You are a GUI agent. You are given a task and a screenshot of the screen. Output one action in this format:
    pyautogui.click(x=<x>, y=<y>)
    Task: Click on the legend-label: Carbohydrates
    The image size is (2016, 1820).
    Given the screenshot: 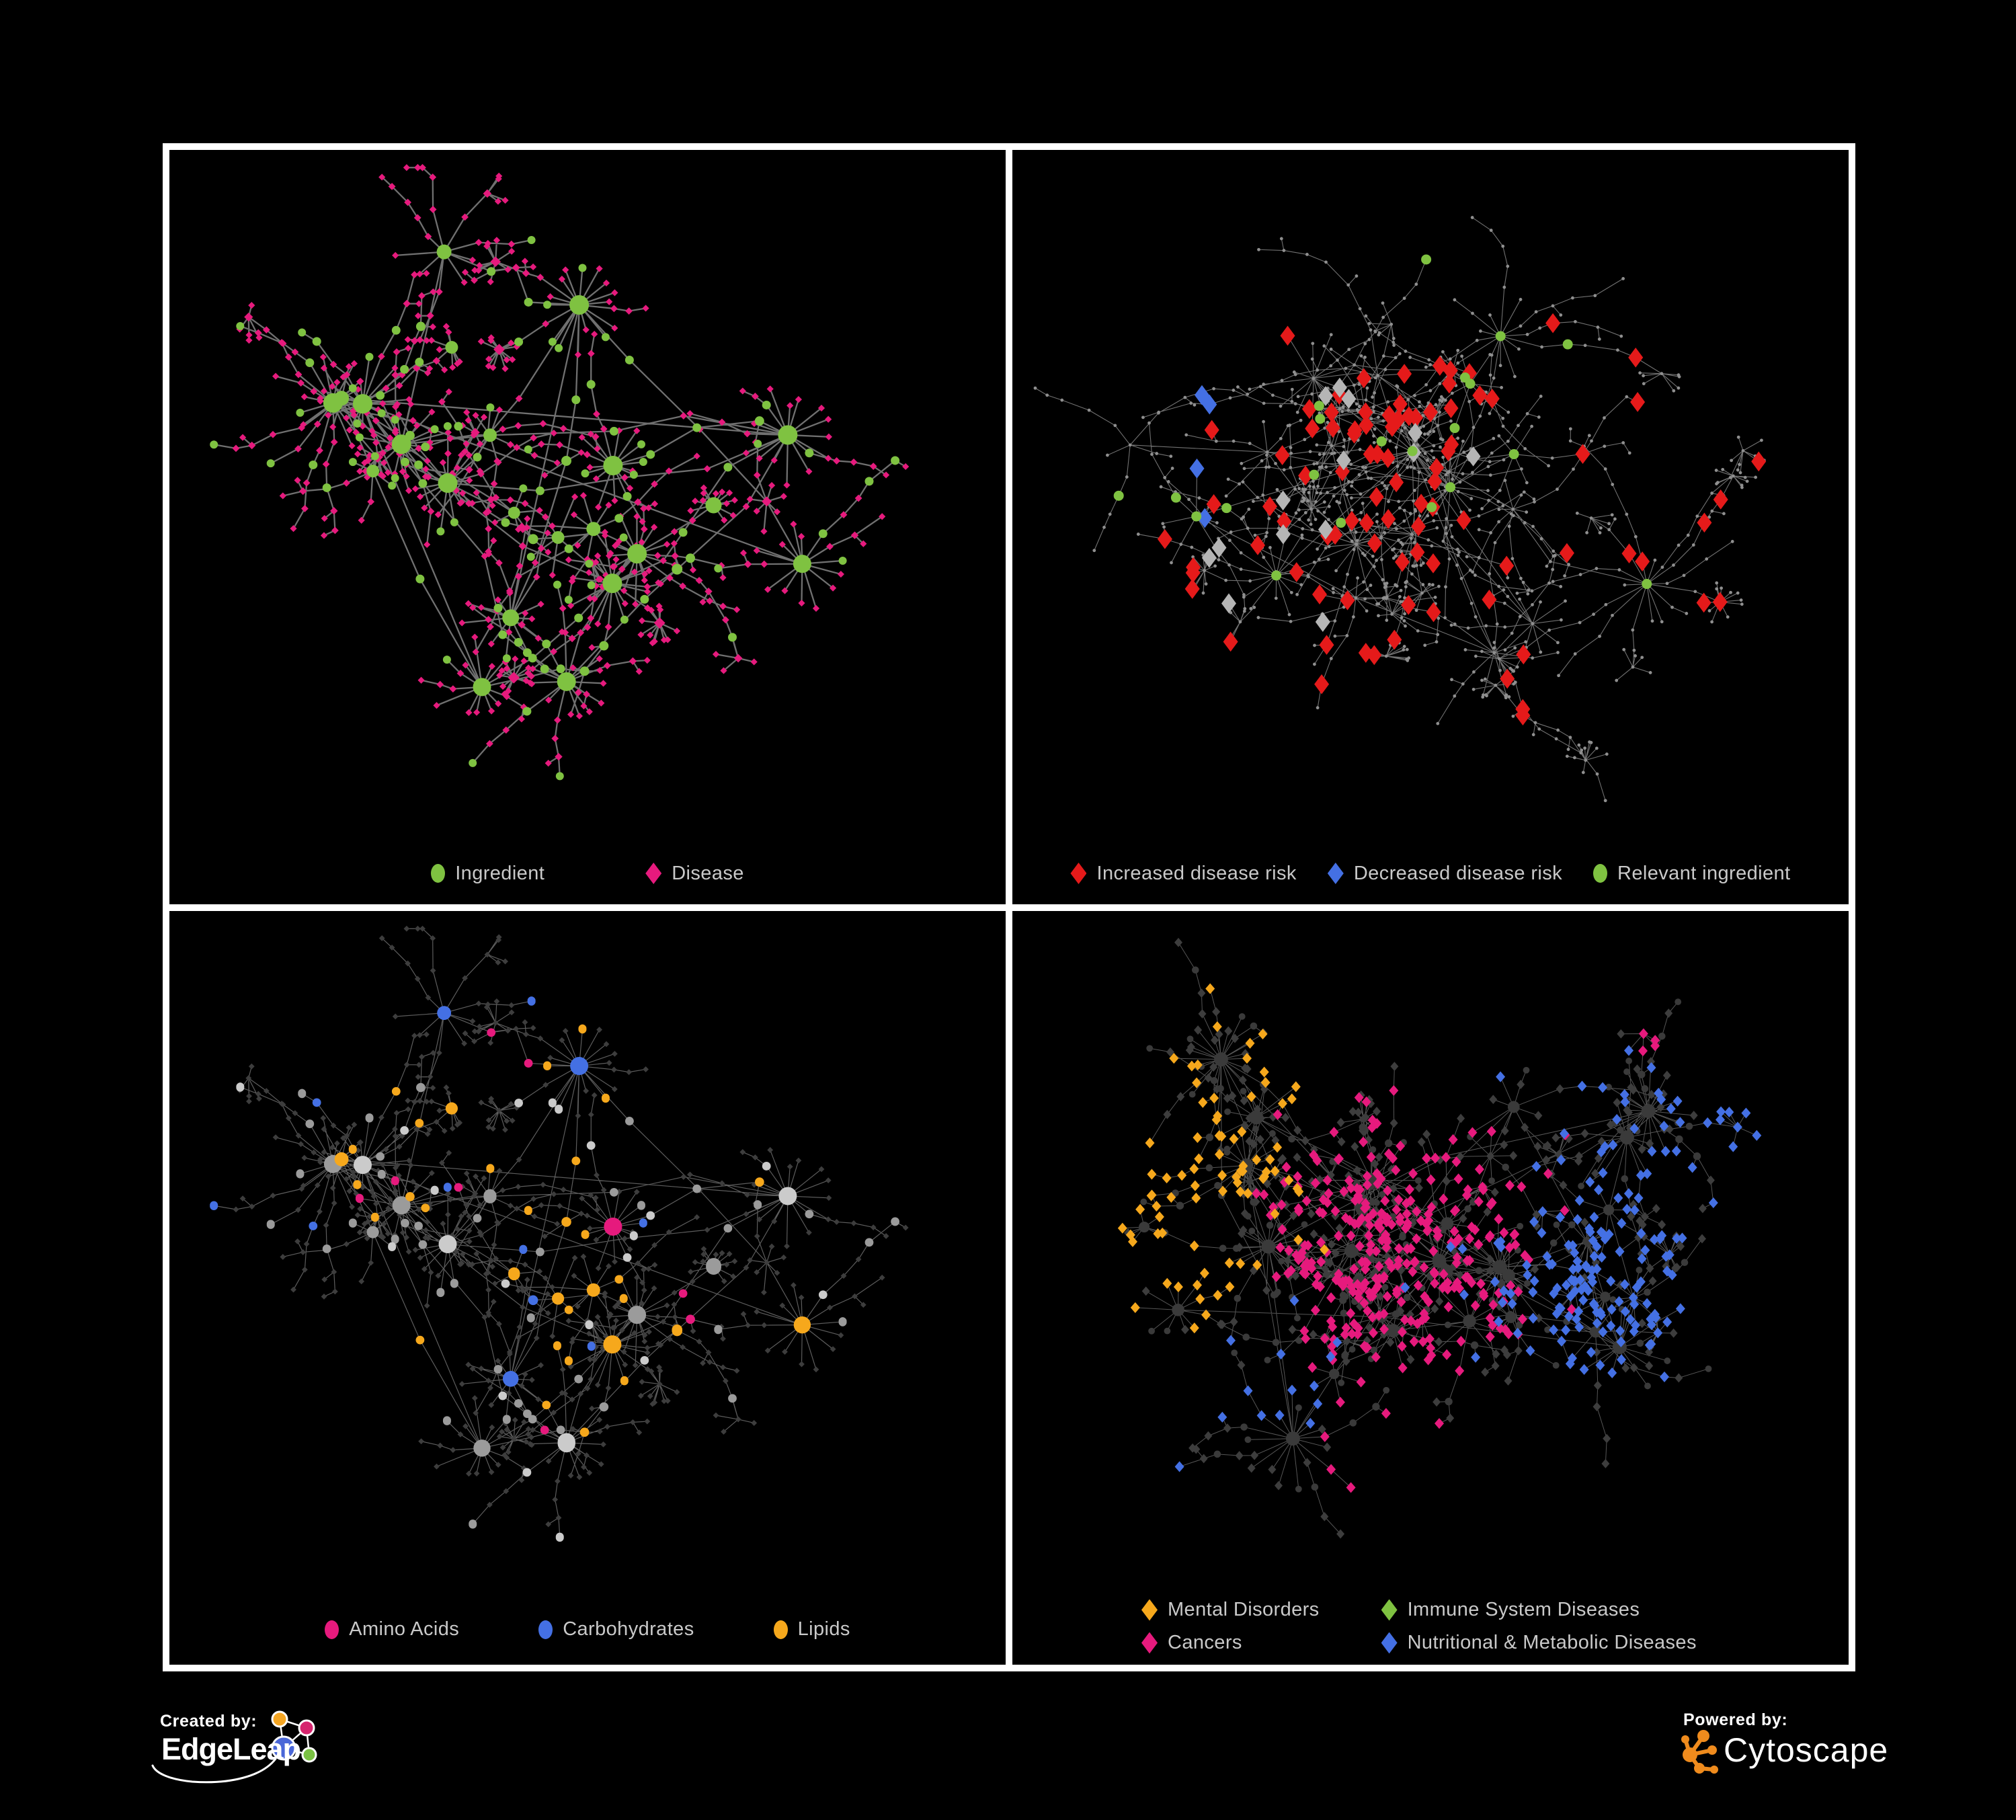 What is the action you would take?
    pyautogui.click(x=628, y=1629)
    